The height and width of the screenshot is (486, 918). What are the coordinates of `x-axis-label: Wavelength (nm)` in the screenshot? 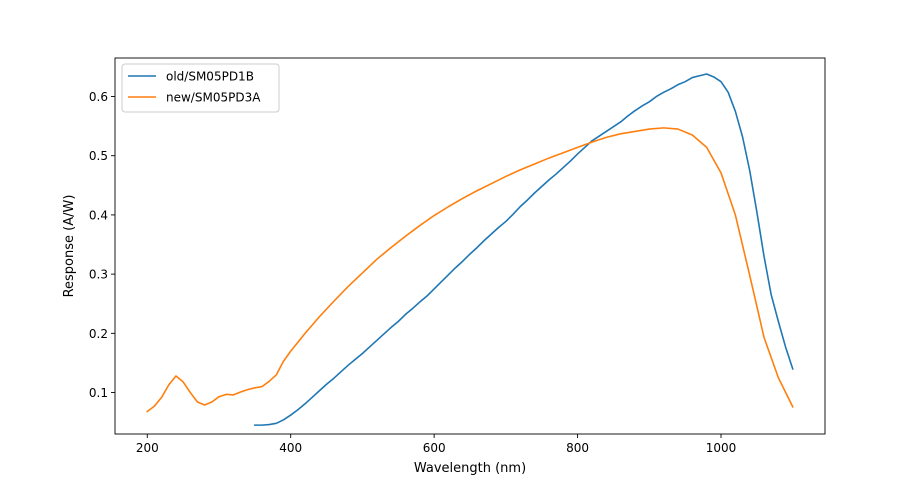 It's located at (470, 468).